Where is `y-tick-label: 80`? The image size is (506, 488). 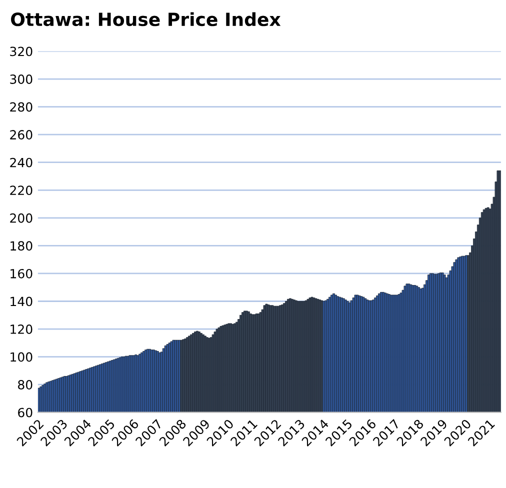 y-tick-label: 80 is located at coordinates (25, 385).